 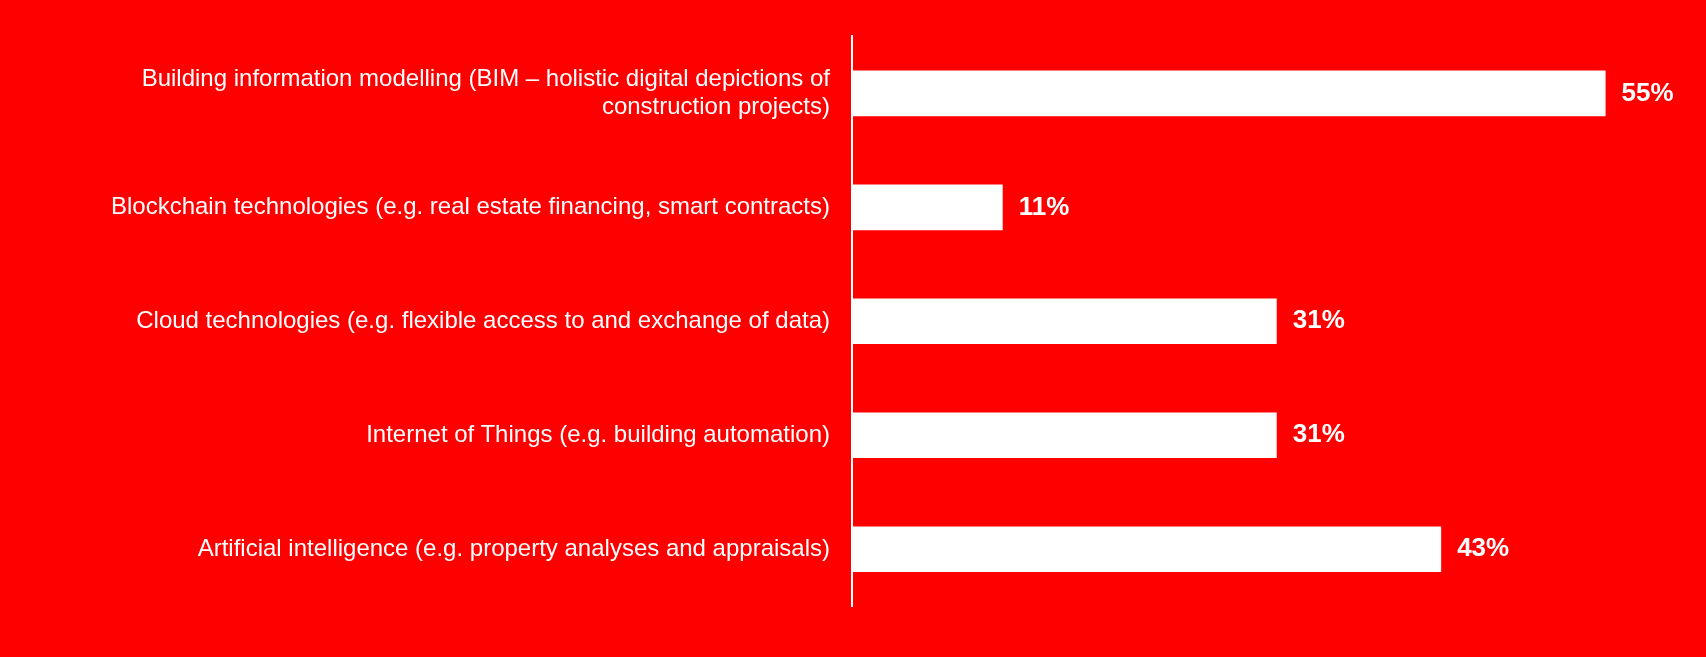 I want to click on y-tick-label: Building information modelling (BIM – holistic digital depictions of construction projects), so click(x=486, y=91).